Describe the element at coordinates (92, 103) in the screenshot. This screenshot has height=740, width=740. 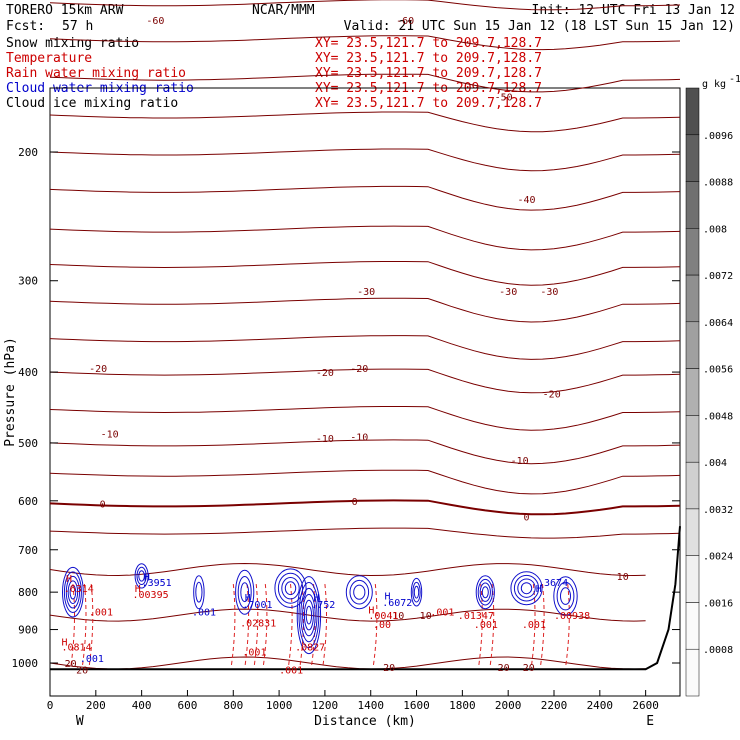
I see `field-name: Cloud ice mixing ratio` at that location.